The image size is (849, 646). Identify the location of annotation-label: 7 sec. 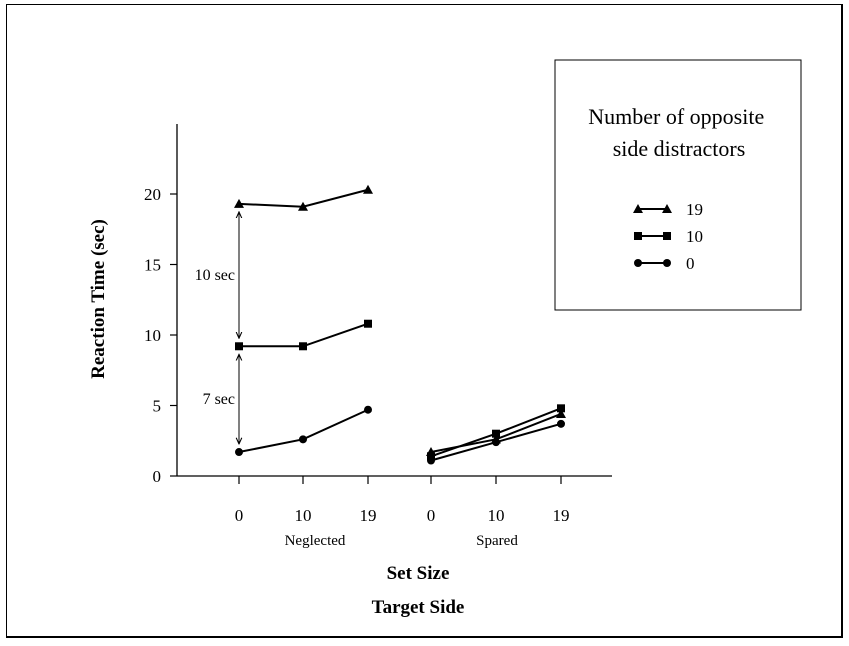
(219, 399).